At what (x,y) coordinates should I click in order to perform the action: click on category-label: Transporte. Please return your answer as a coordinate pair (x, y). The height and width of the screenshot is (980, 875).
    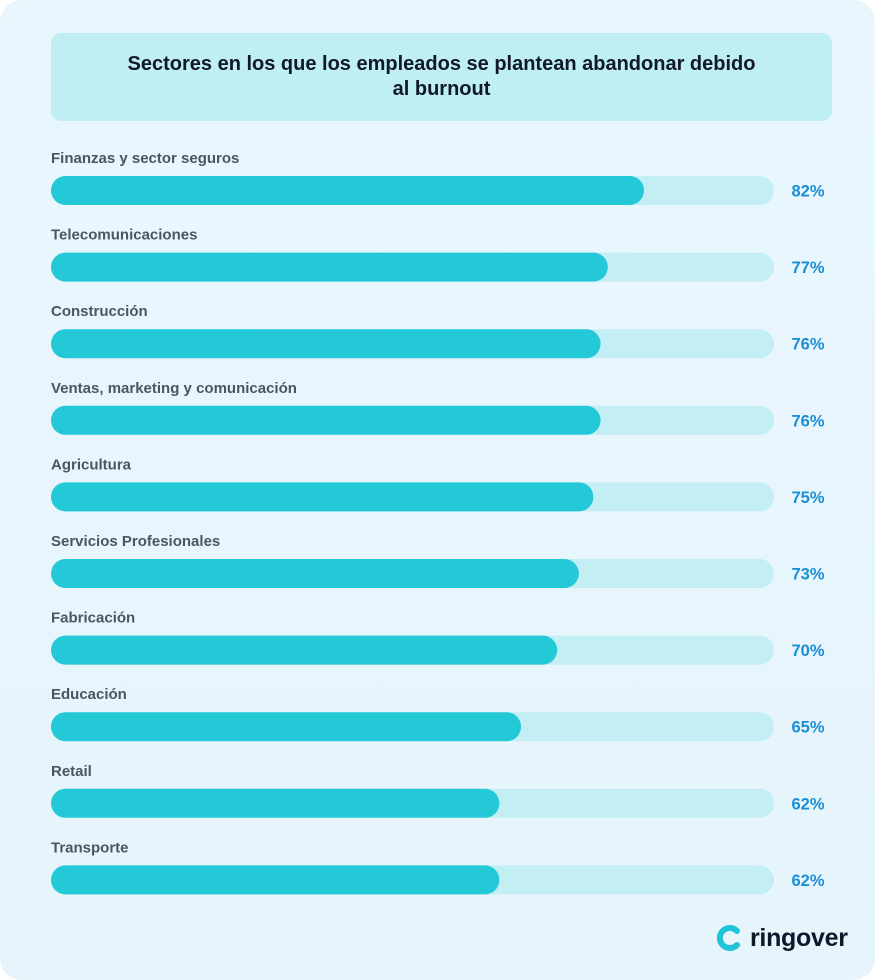
    Looking at the image, I should click on (90, 847).